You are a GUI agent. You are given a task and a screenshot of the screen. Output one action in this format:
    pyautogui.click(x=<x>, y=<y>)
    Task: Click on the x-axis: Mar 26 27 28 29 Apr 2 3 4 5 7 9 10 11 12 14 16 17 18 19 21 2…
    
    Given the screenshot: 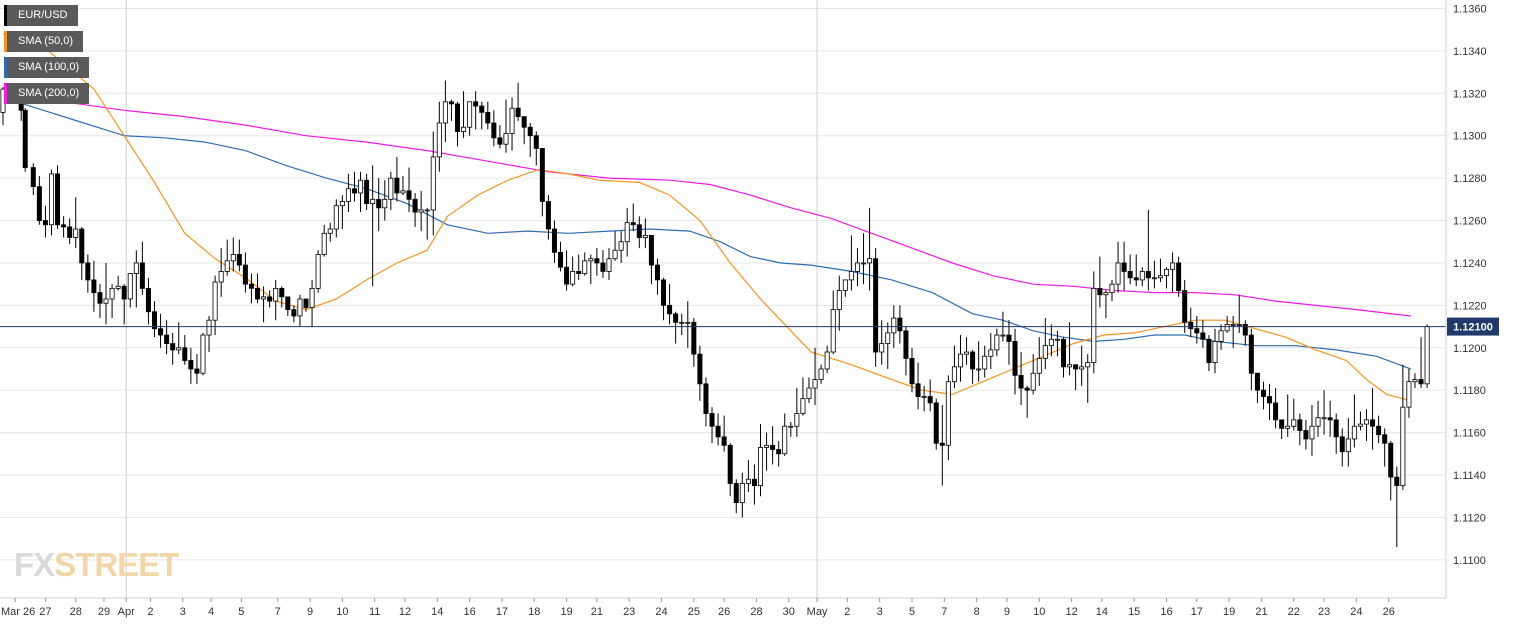 What is the action you would take?
    pyautogui.click(x=698, y=608)
    